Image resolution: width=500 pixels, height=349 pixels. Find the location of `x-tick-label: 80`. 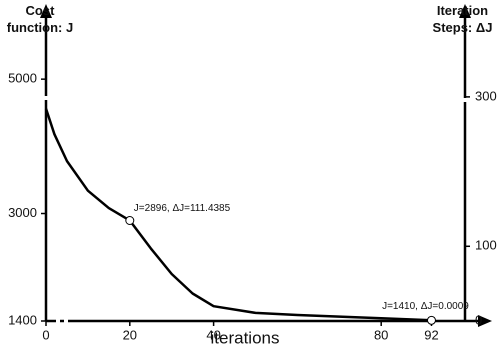

x-tick-label: 80 is located at coordinates (381, 334).